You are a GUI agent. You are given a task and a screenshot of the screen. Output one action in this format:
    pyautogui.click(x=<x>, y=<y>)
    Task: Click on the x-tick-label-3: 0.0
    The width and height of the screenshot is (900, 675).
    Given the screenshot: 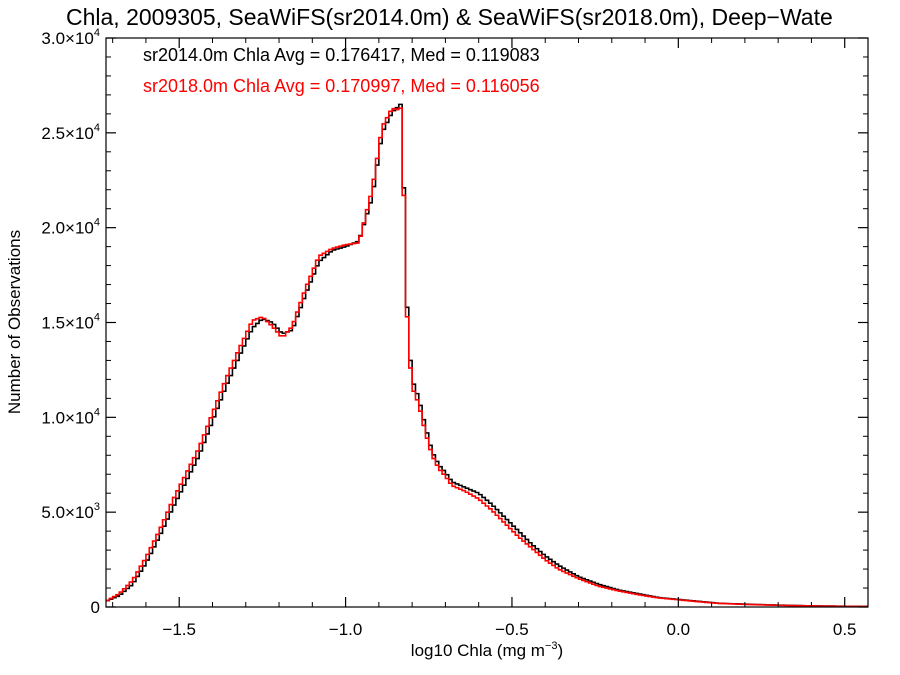 What is the action you would take?
    pyautogui.click(x=679, y=629)
    